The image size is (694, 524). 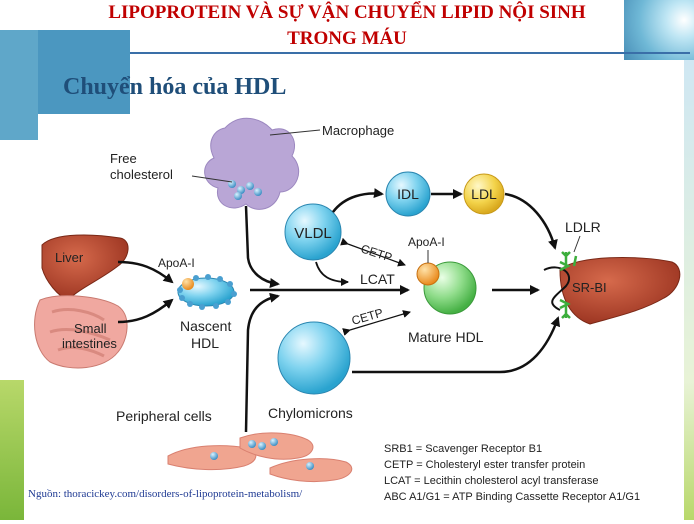 I want to click on idl-particle, so click(x=408, y=194).